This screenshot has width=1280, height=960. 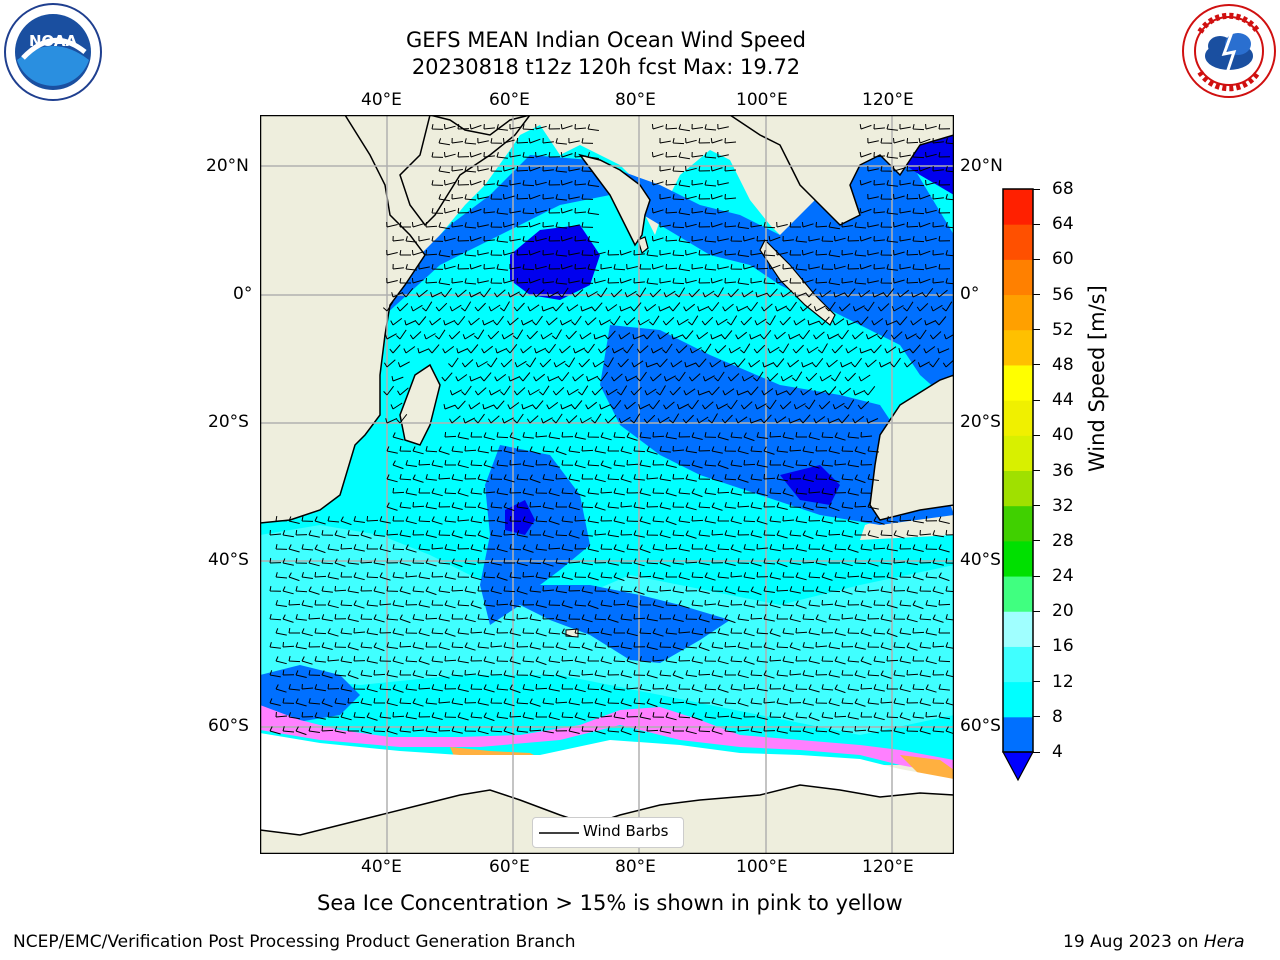 I want to click on footer-date-host: 19 Aug 2023 on Hera, so click(x=1154, y=942).